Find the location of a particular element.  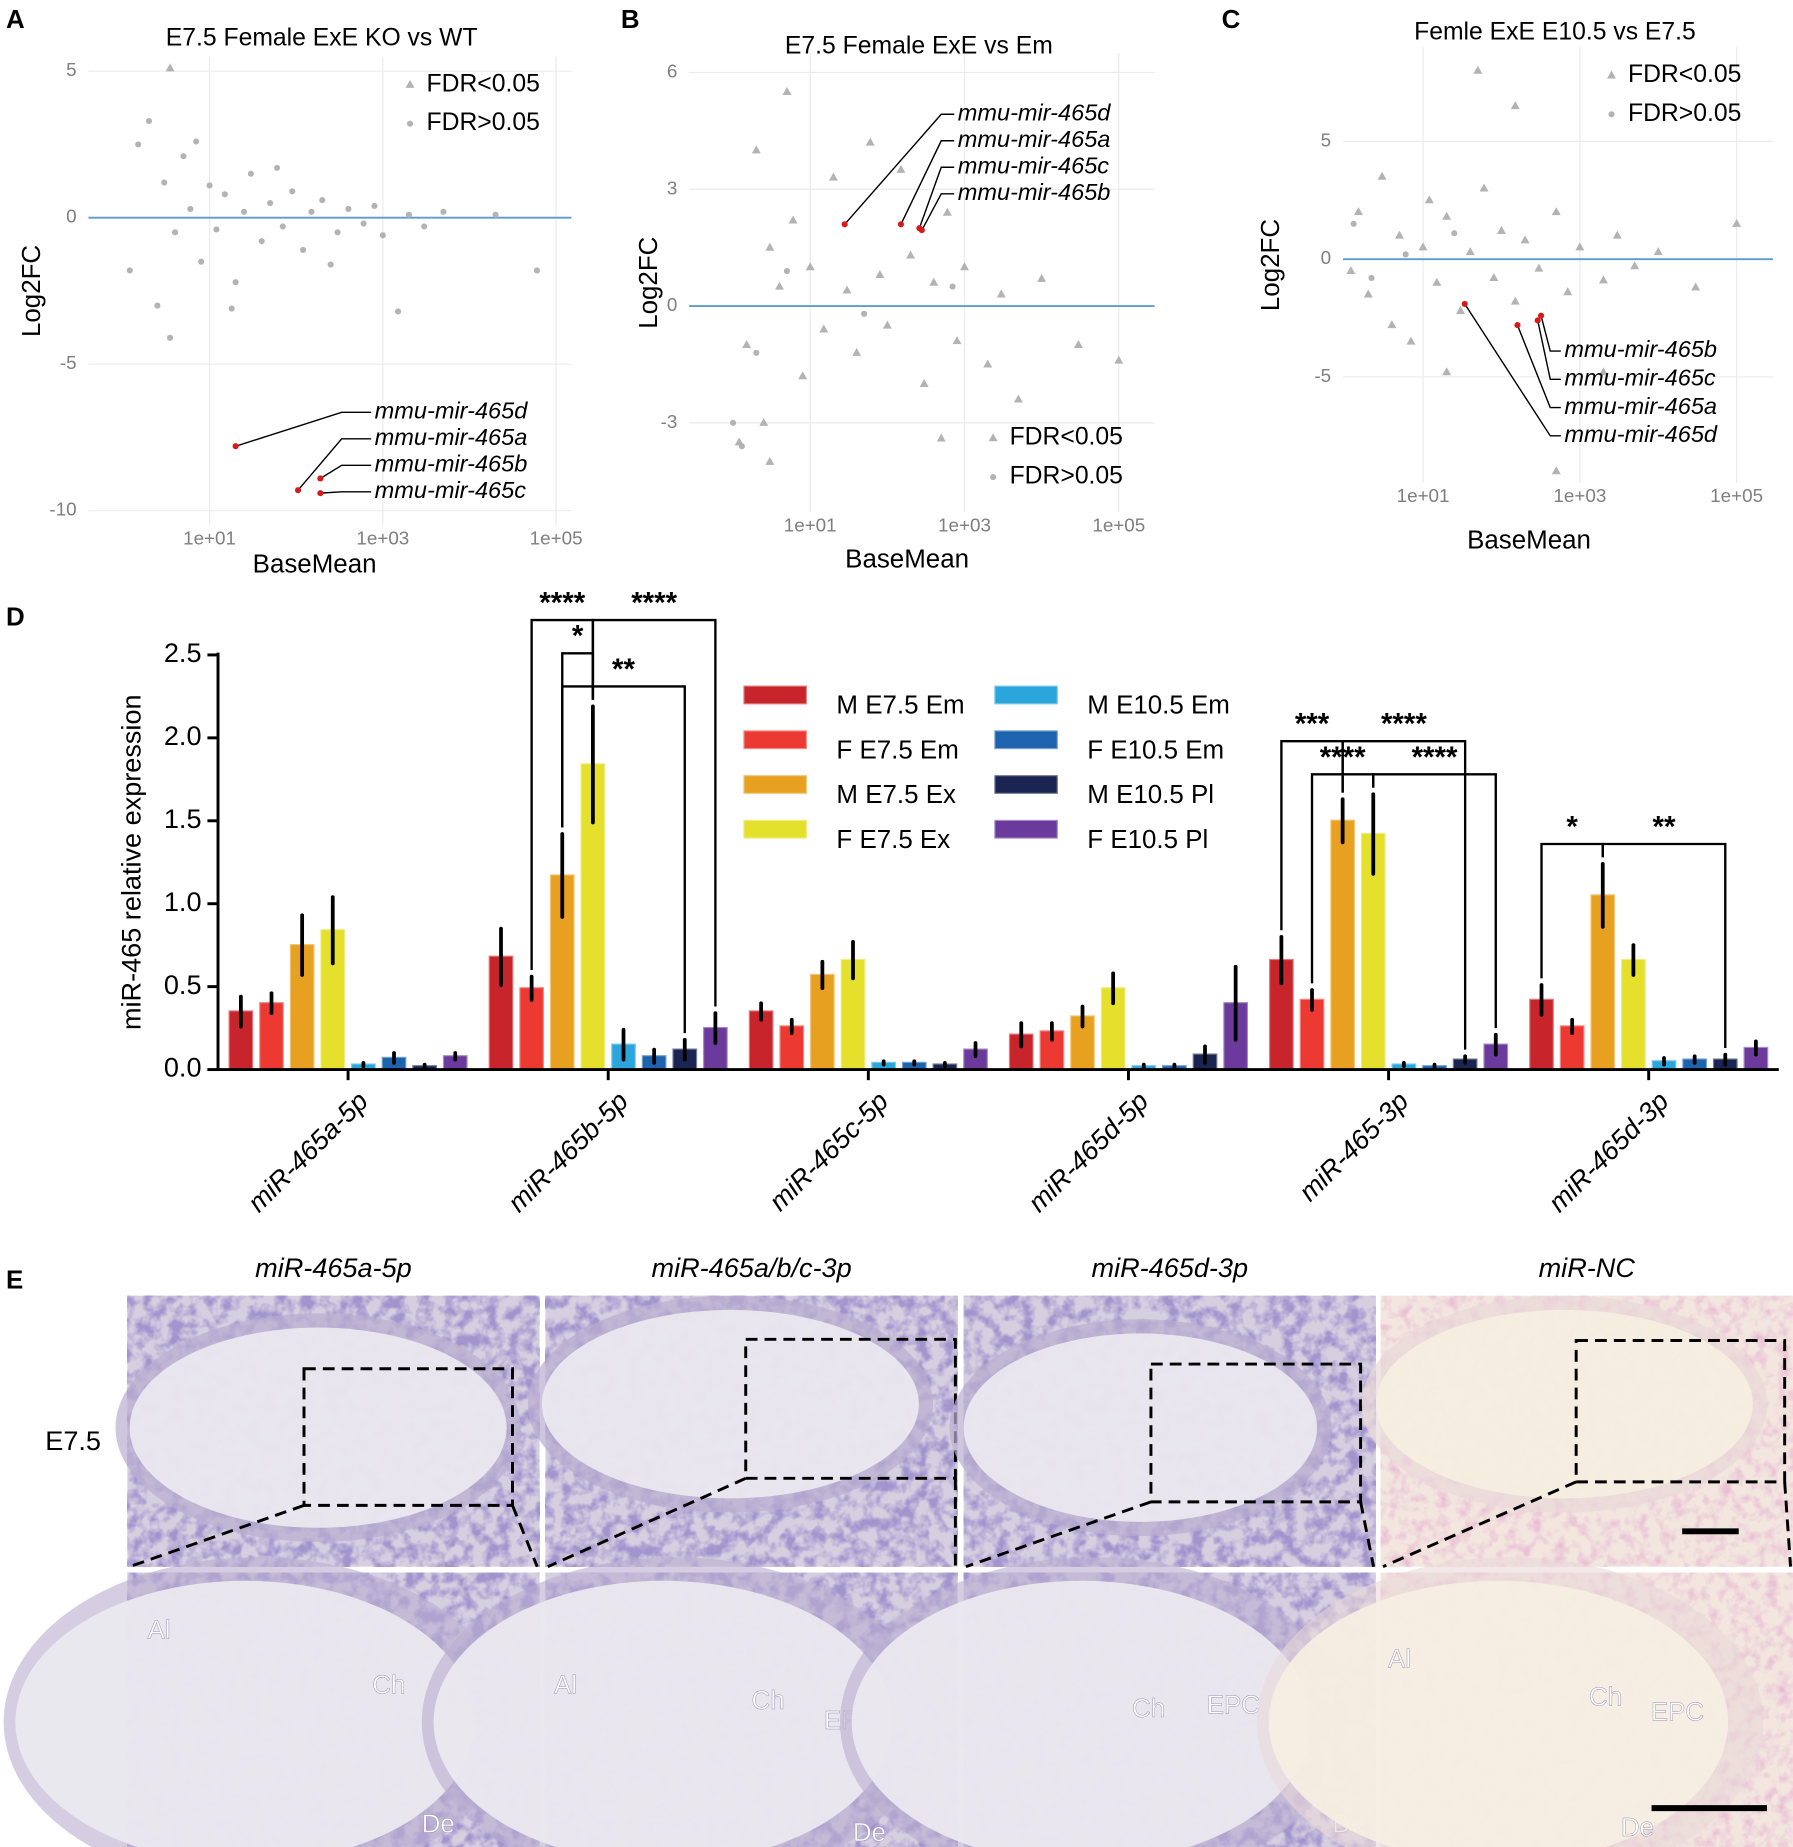

y-tick-label: -5 is located at coordinates (68, 362).